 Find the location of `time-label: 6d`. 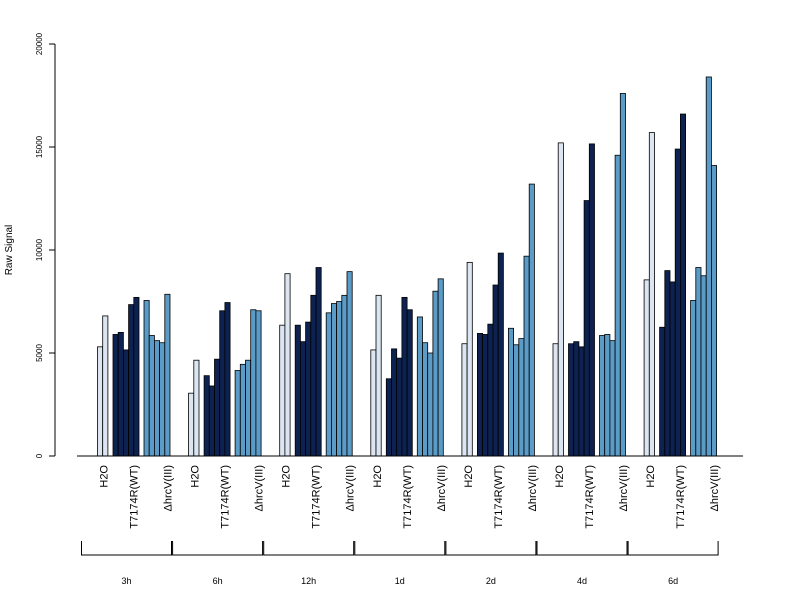

time-label: 6d is located at coordinates (673, 581).